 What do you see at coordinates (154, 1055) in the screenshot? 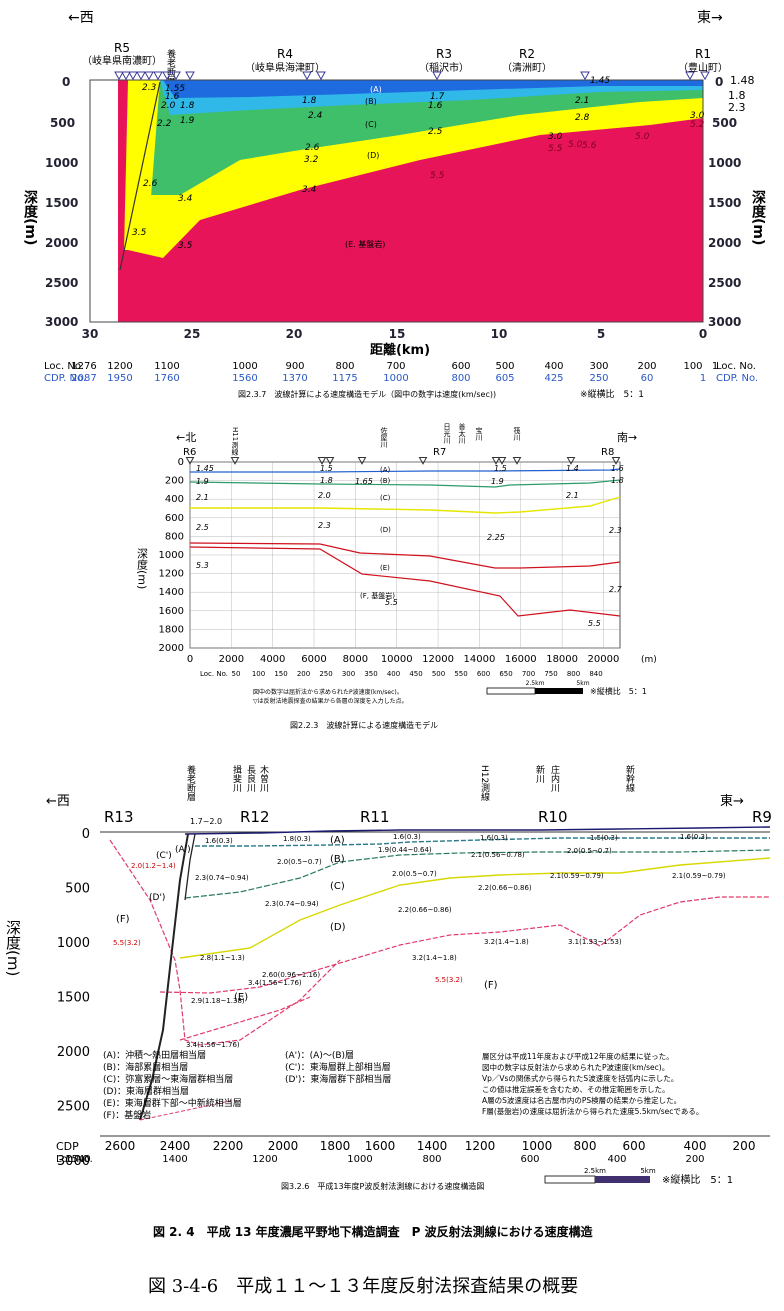
I see `fig3-legend-item: (A)：沖積～熱田層相当層` at bounding box center [154, 1055].